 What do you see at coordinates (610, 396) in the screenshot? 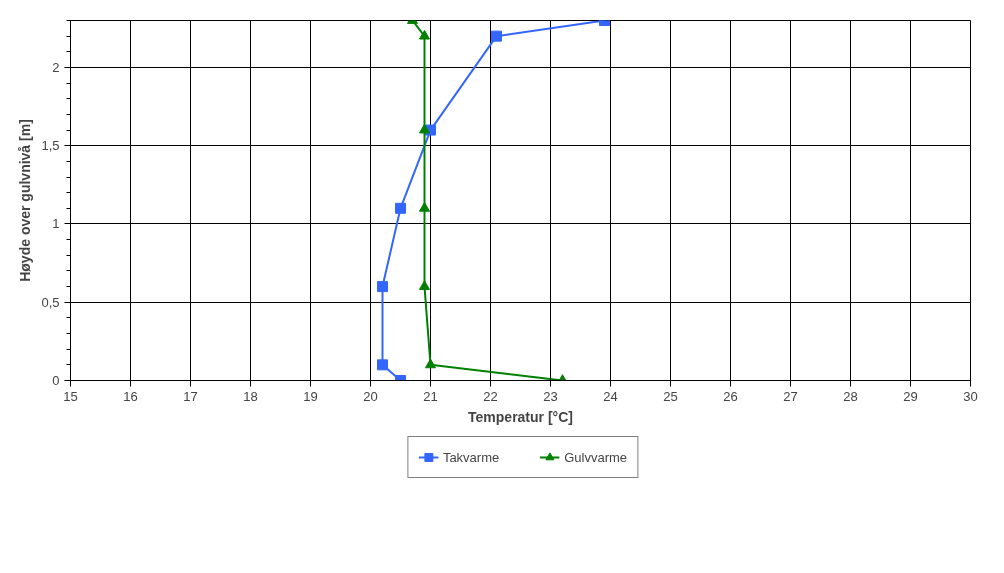
I see `x-tick-label: 24` at bounding box center [610, 396].